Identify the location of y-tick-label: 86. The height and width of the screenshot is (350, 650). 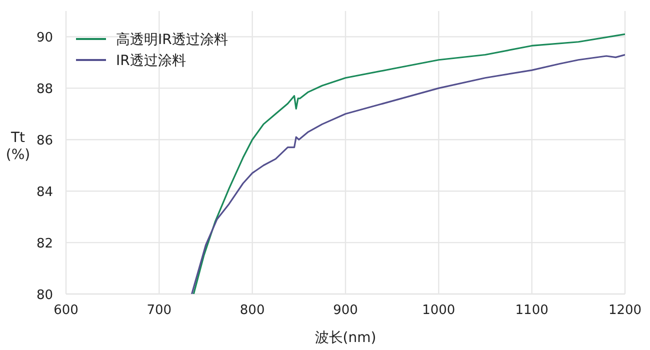
(44, 141).